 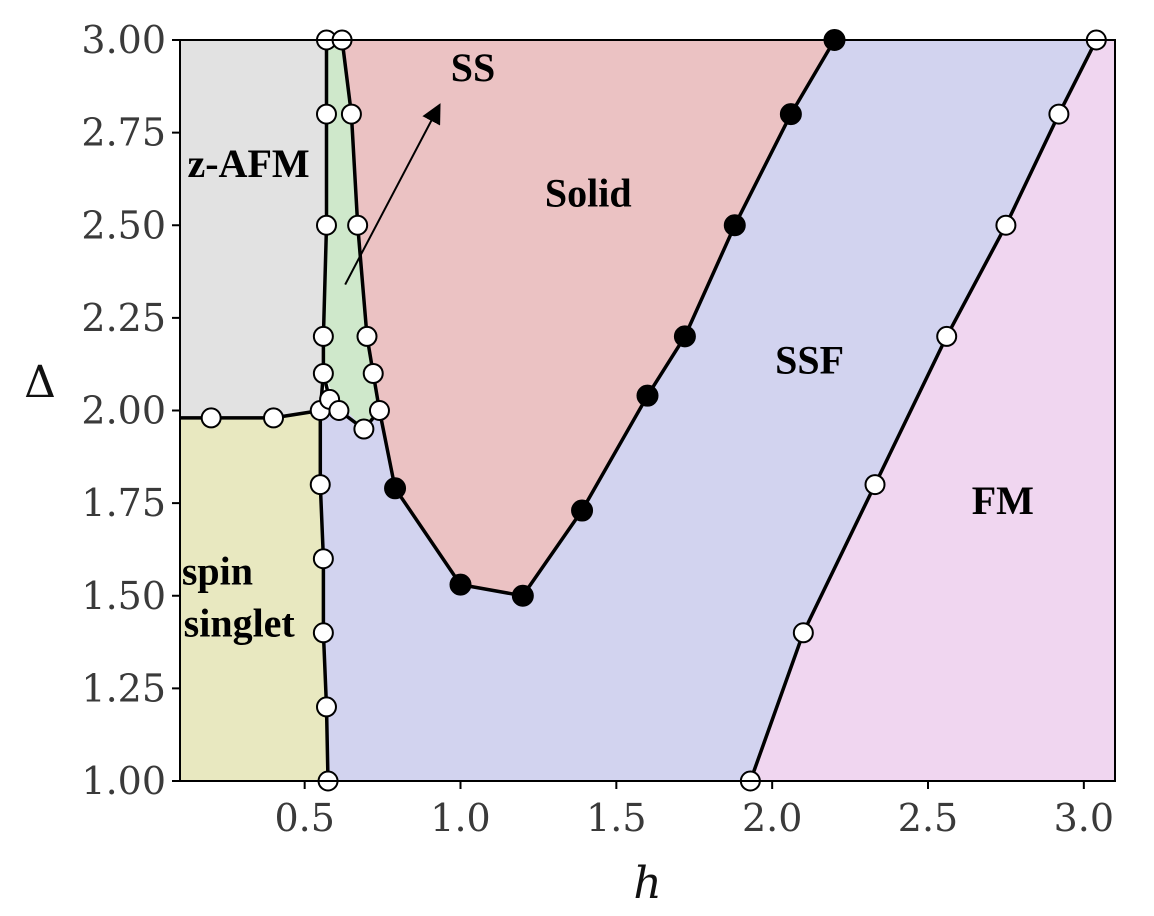 I want to click on x-tick-label: 1.0, so click(x=460, y=818).